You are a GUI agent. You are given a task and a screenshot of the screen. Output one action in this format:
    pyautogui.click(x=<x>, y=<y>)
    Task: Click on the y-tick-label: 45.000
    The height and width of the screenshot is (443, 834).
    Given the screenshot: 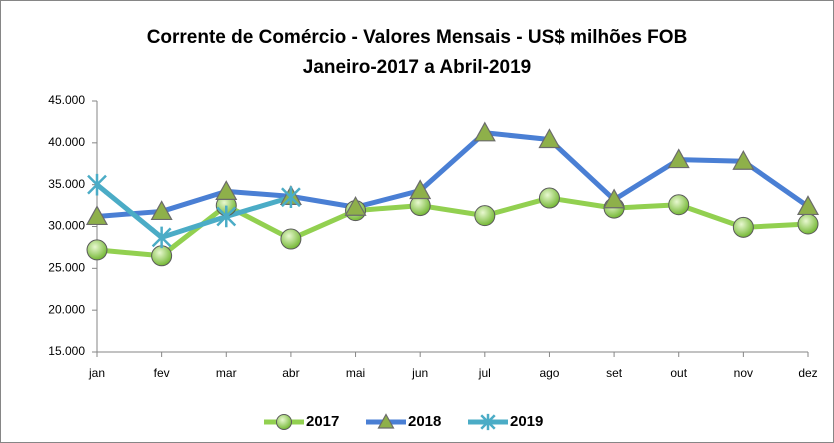 What is the action you would take?
    pyautogui.click(x=66, y=100)
    